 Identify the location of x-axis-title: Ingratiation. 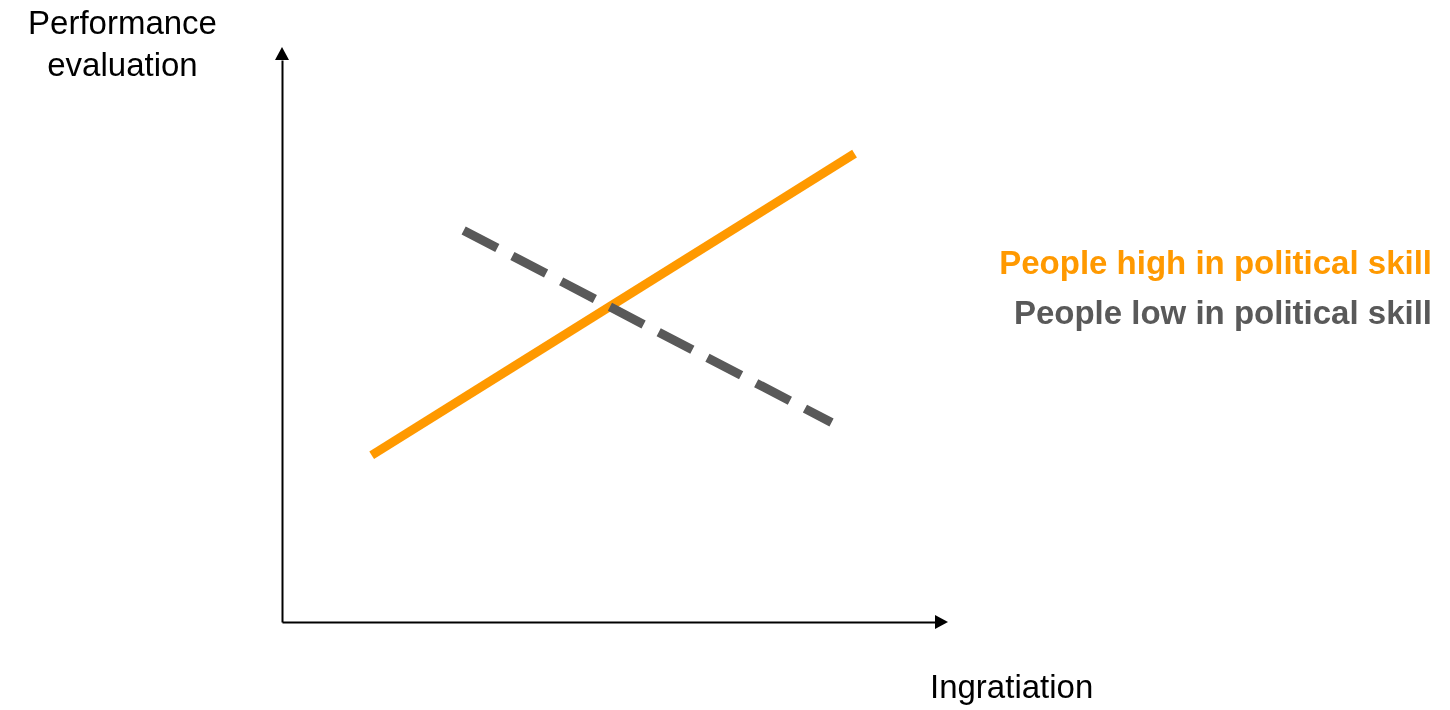
(1012, 687).